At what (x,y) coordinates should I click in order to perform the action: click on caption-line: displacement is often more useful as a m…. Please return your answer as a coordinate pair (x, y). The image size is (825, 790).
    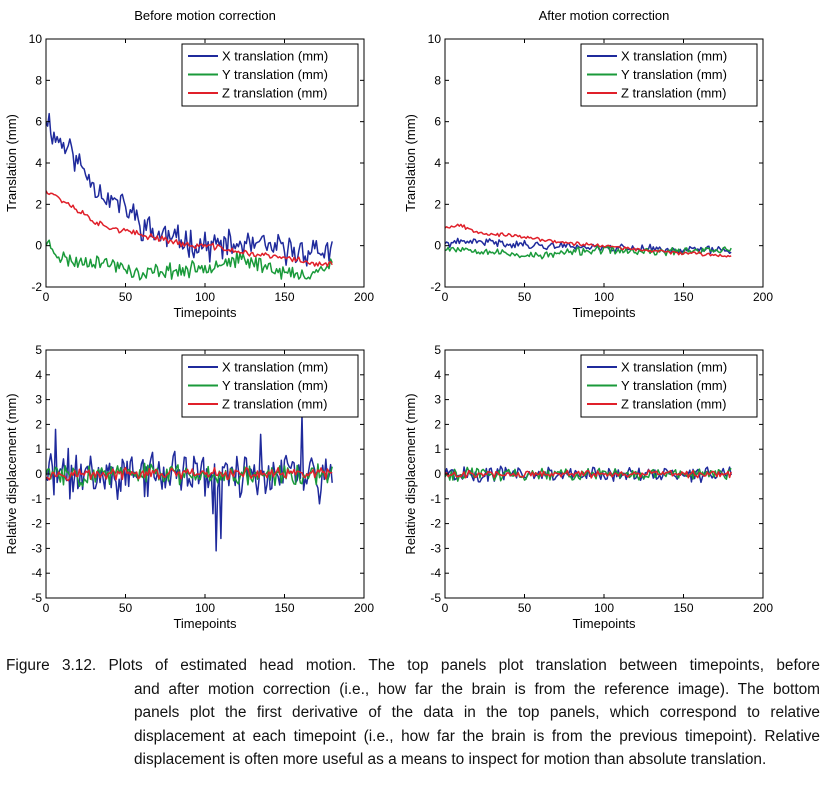
    Looking at the image, I should click on (450, 760).